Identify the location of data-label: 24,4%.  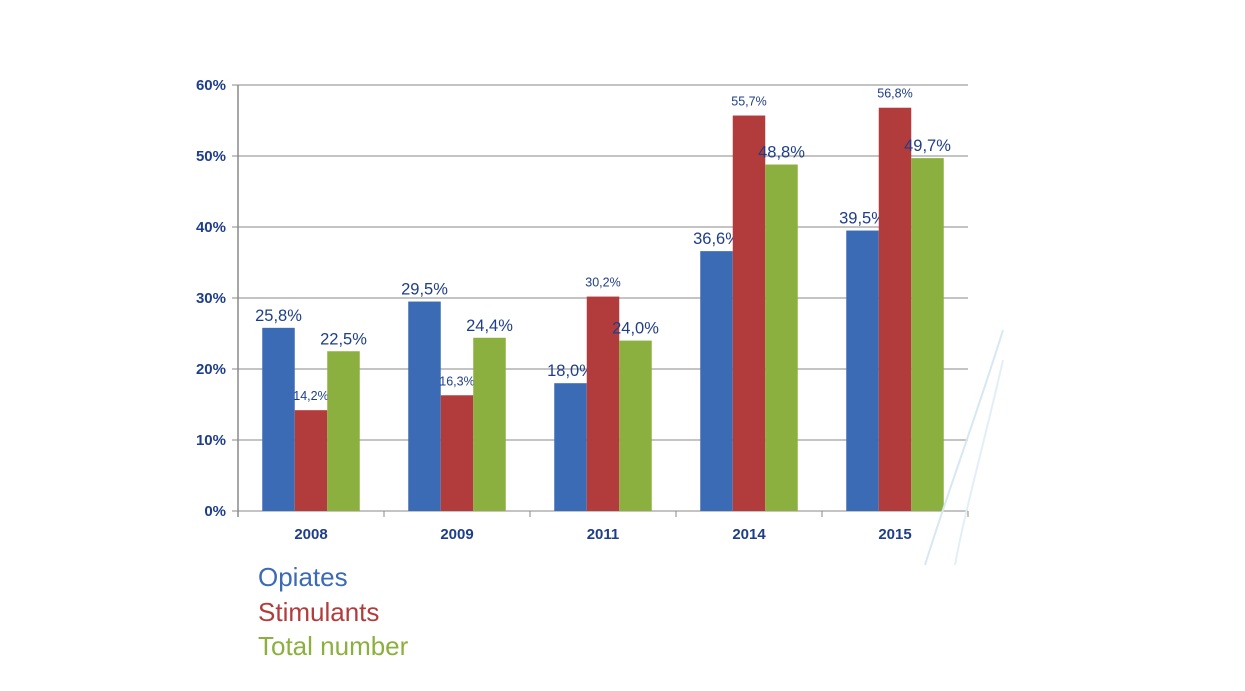
(489, 326).